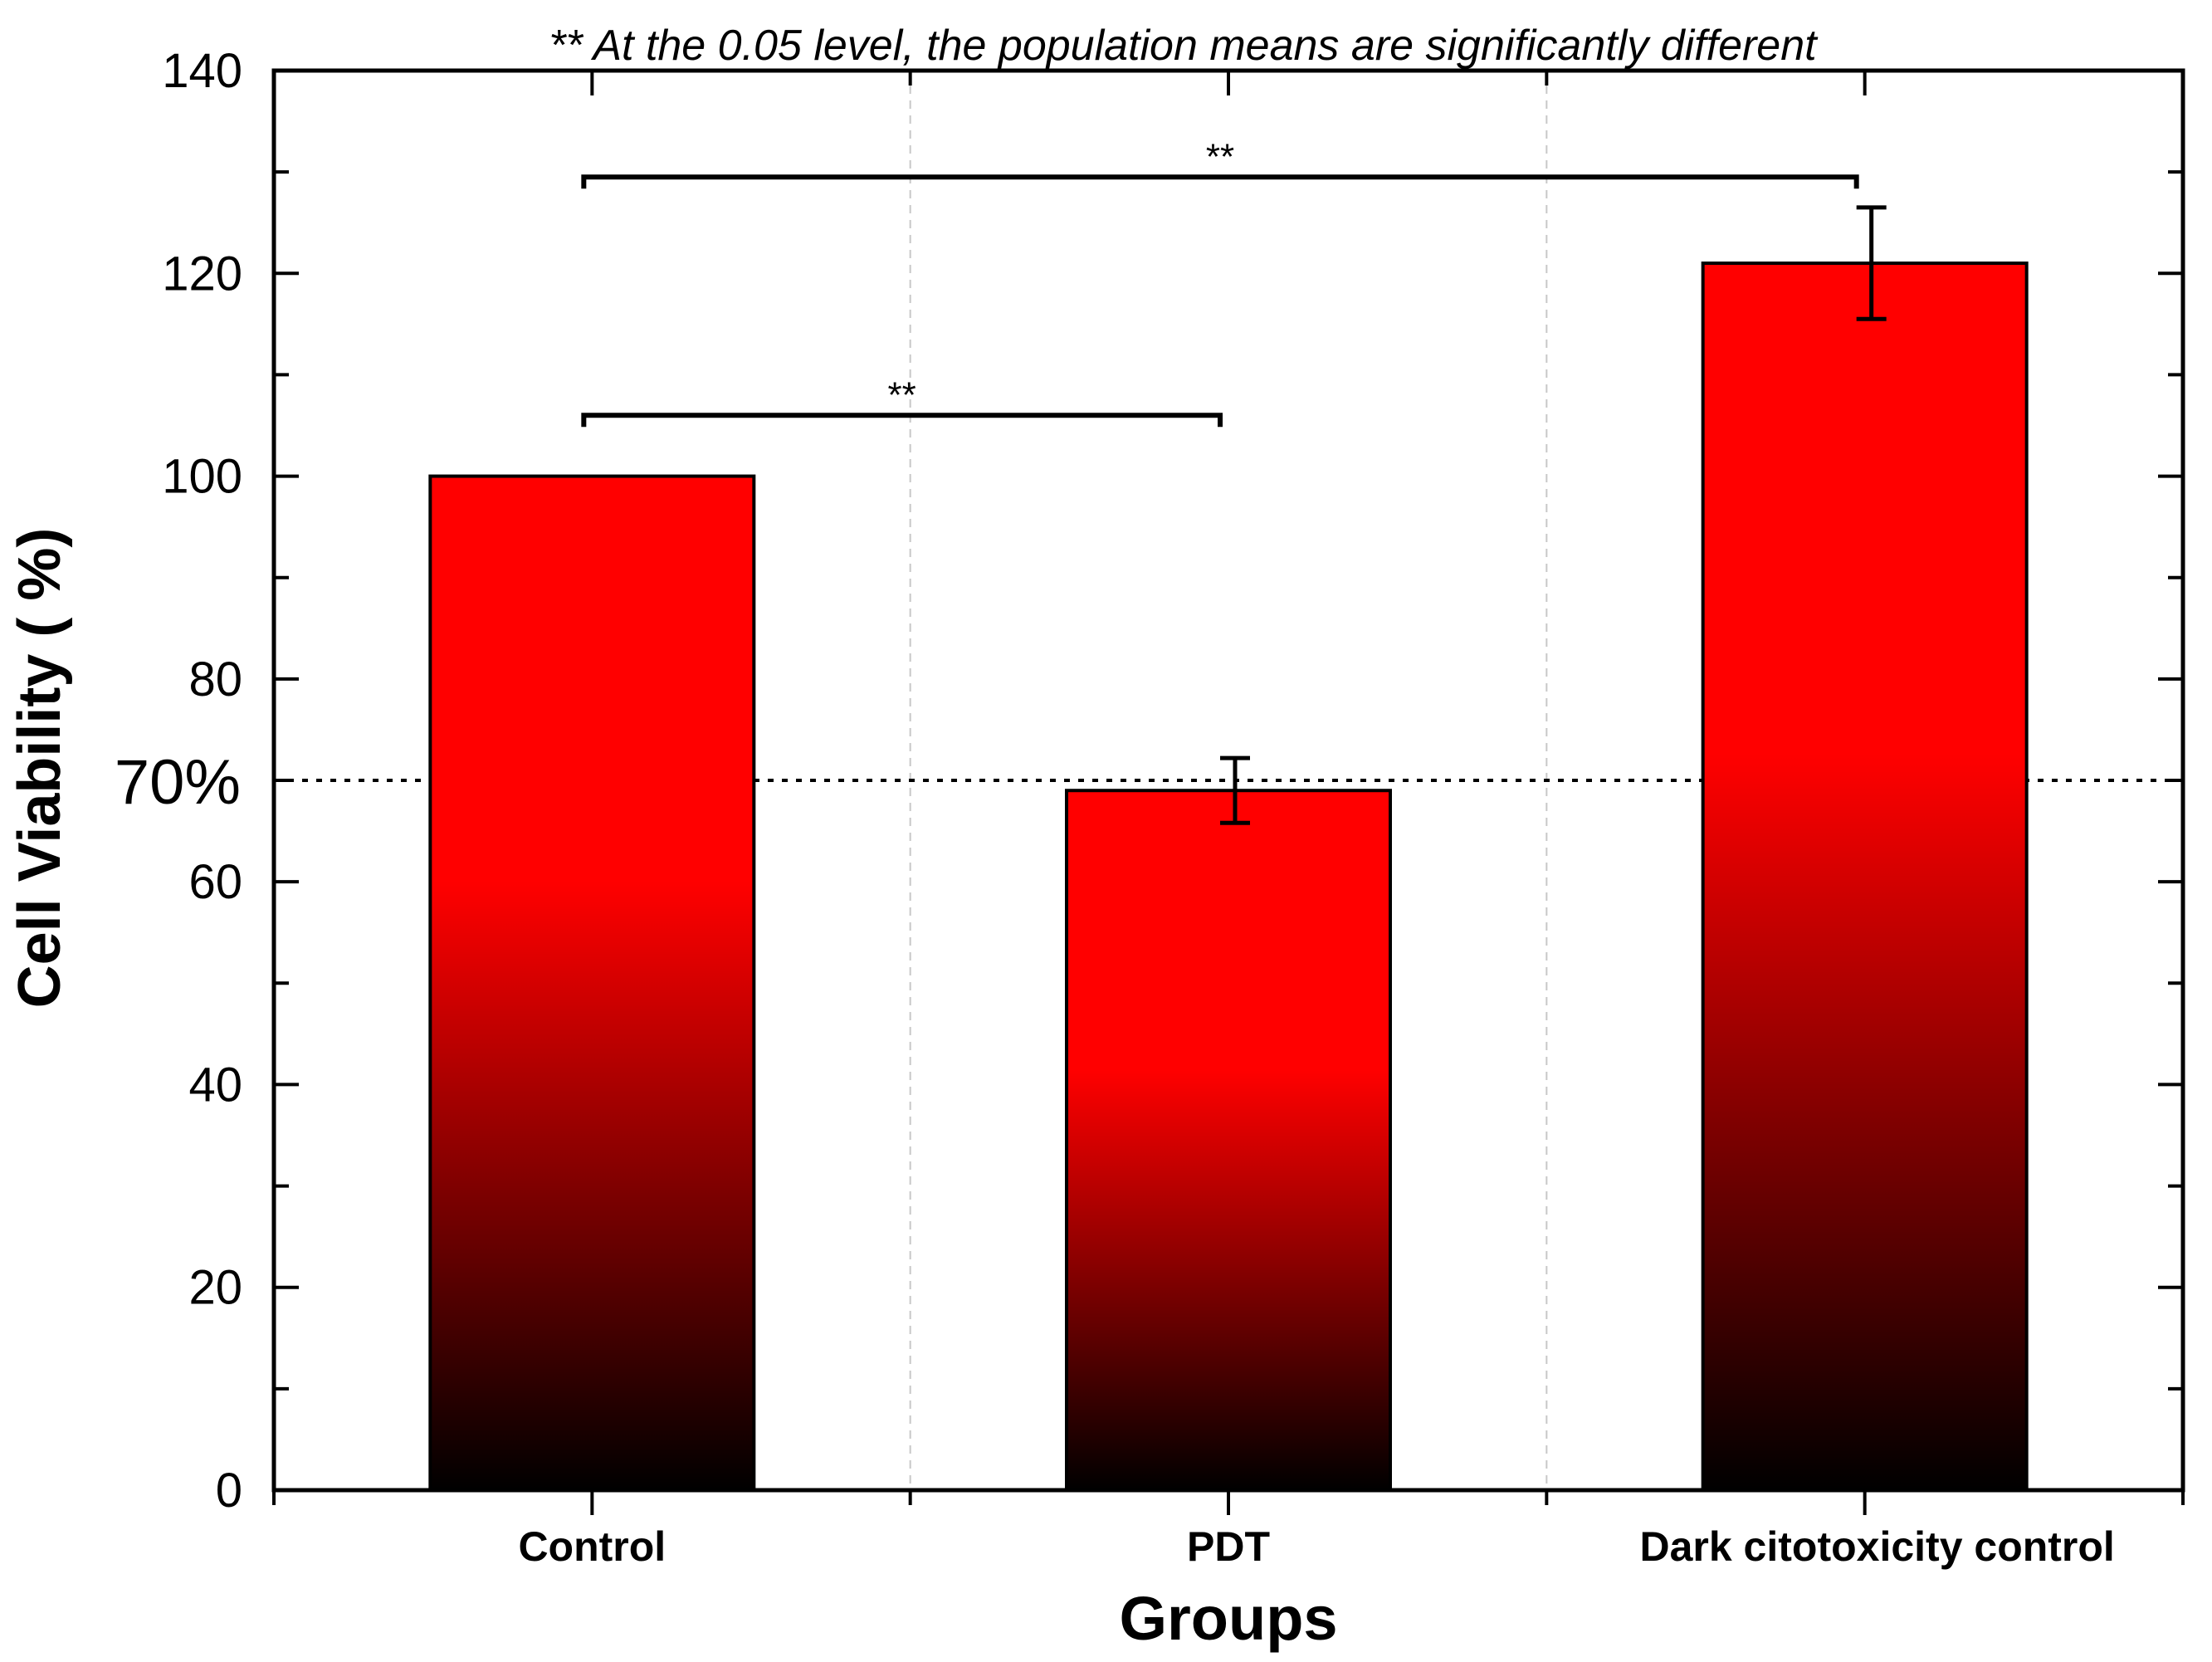 This screenshot has height=1662, width=2212. Describe the element at coordinates (1554, 515) in the screenshot. I see `error-bars` at that location.